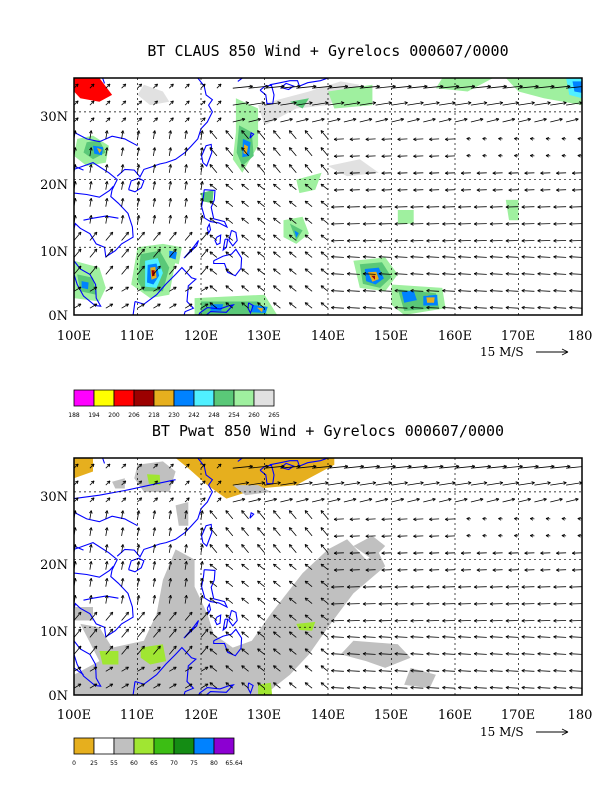 The height and width of the screenshot is (792, 612). Describe the element at coordinates (104, 746) in the screenshot. I see `colorbar-swatch` at that location.